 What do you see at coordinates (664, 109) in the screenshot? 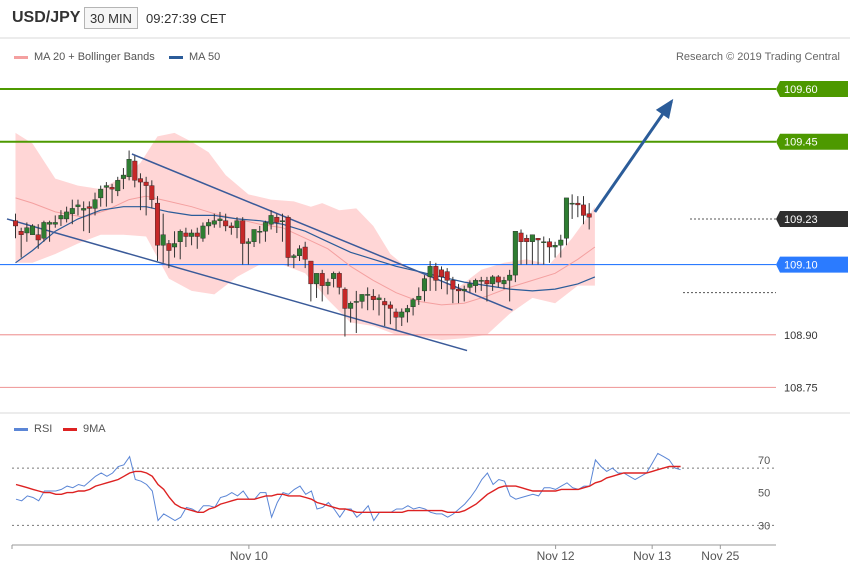
I see `forecast-arrow-head` at bounding box center [664, 109].